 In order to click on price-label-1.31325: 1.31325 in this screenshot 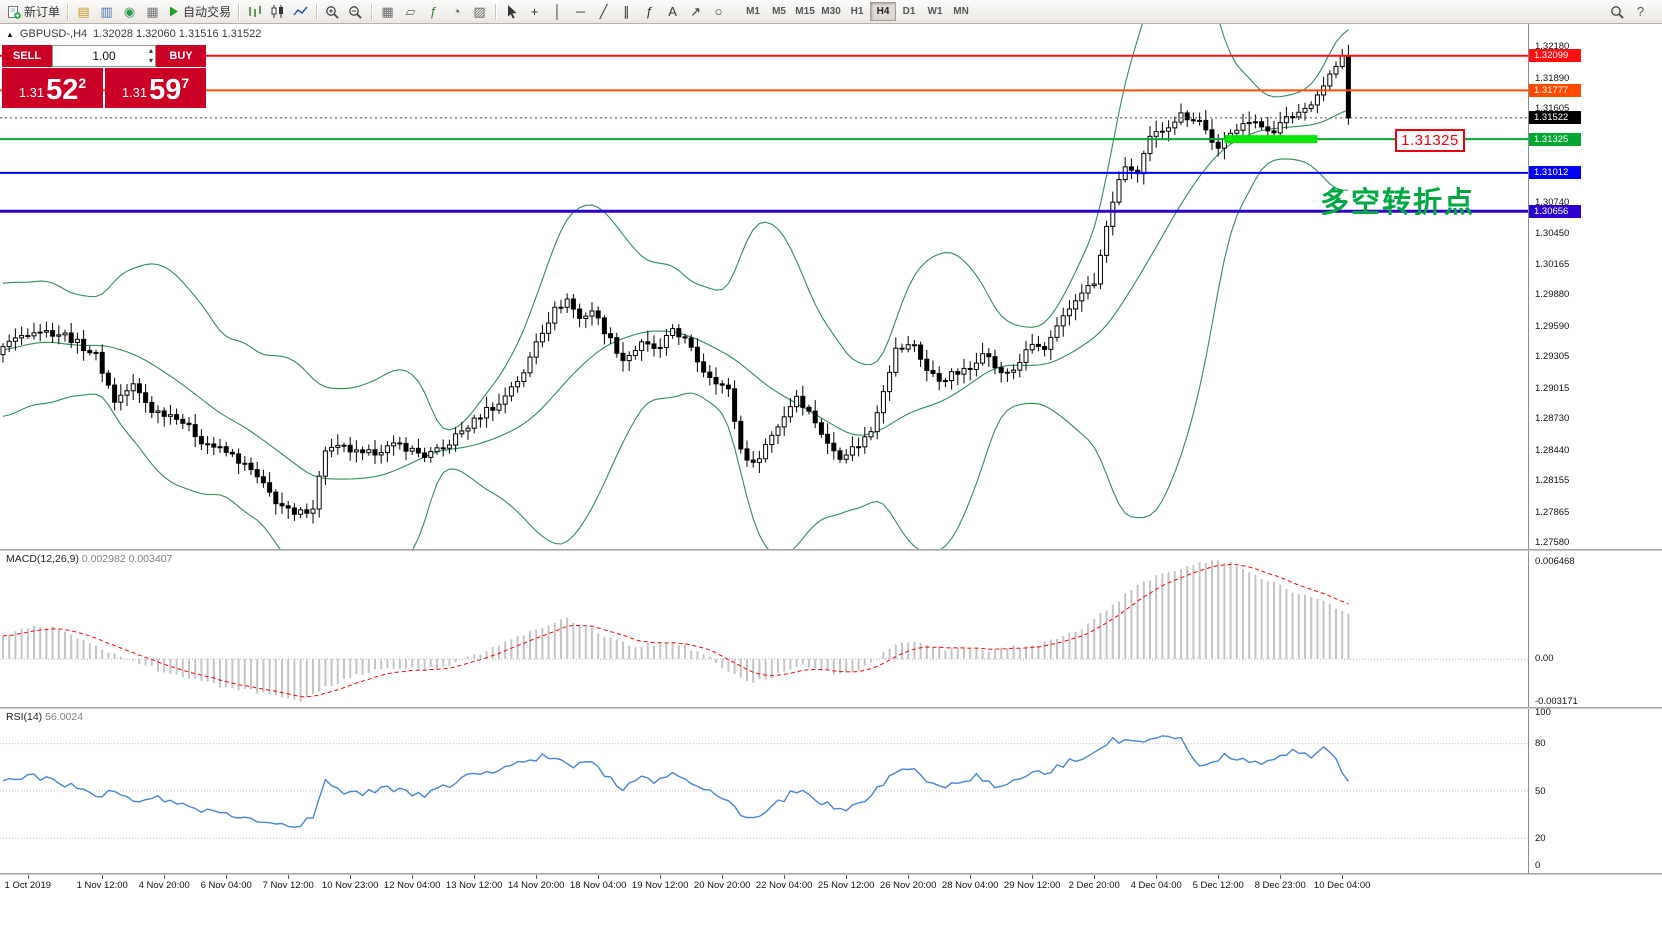, I will do `click(1555, 139)`.